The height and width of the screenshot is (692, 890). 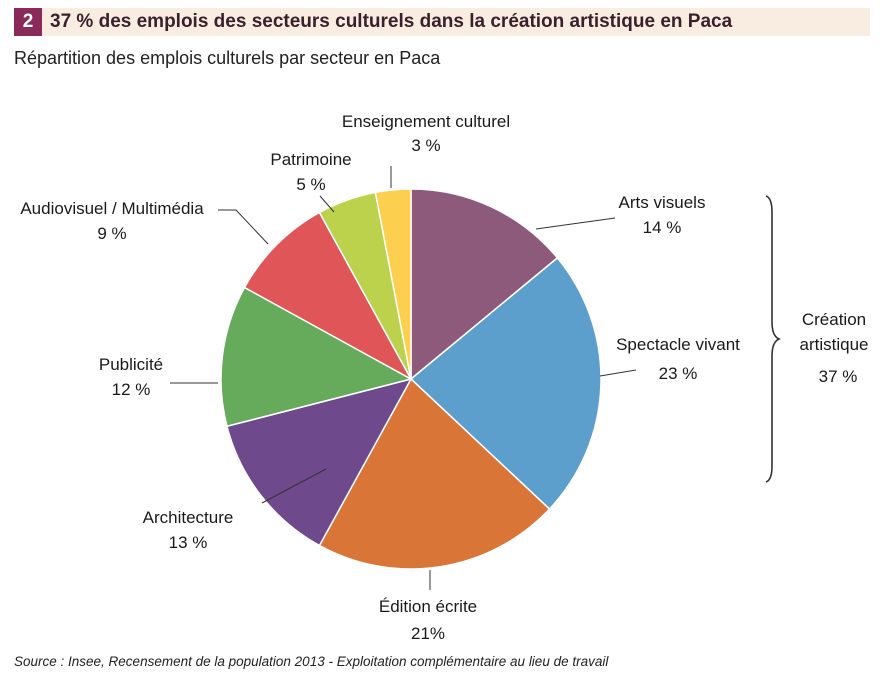 What do you see at coordinates (393, 284) in the screenshot?
I see `pie-slice-enseignement-culturel` at bounding box center [393, 284].